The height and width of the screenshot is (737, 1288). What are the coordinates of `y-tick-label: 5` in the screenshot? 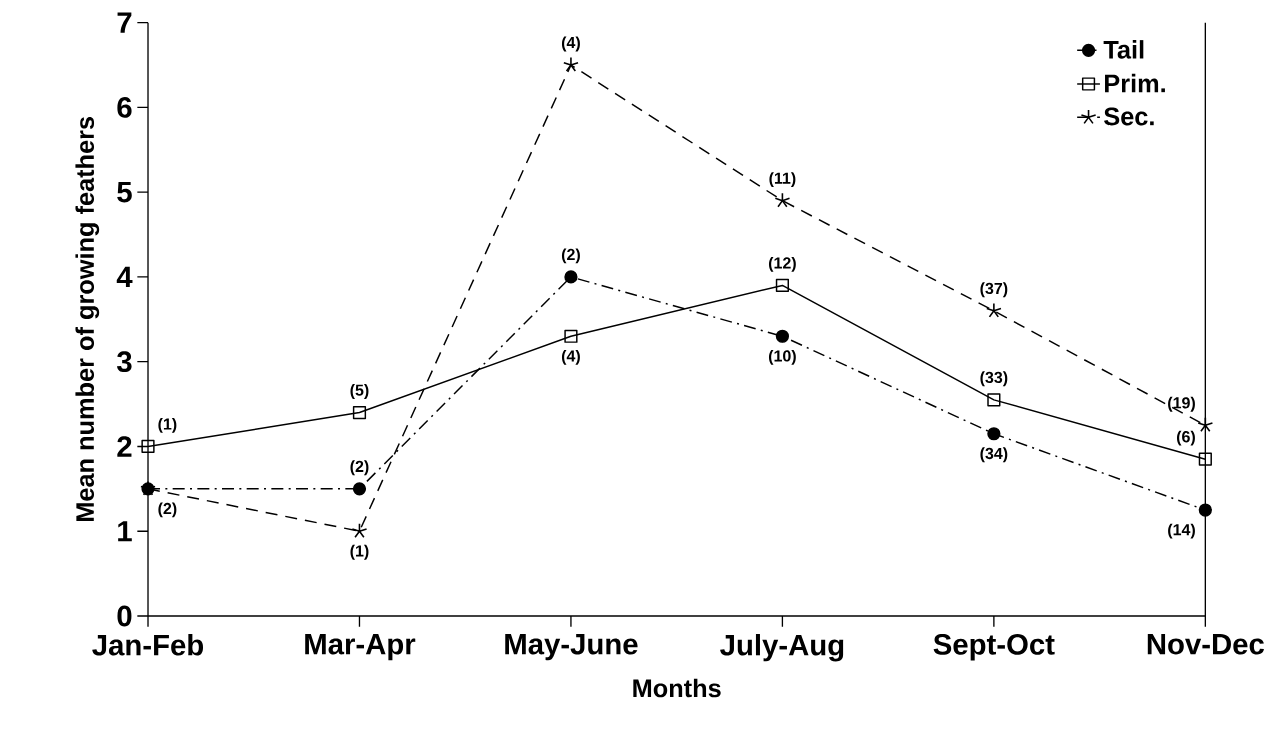 It's located at (124, 192).